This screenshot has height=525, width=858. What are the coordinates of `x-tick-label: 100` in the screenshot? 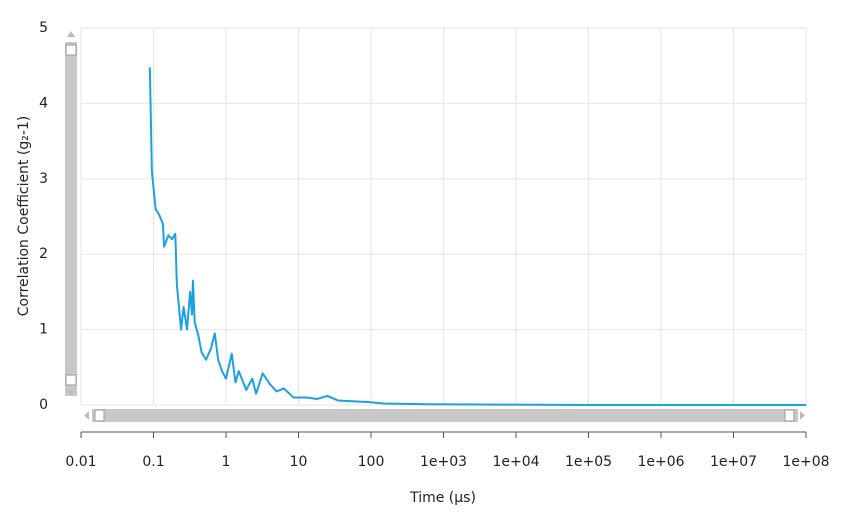 It's located at (371, 462).